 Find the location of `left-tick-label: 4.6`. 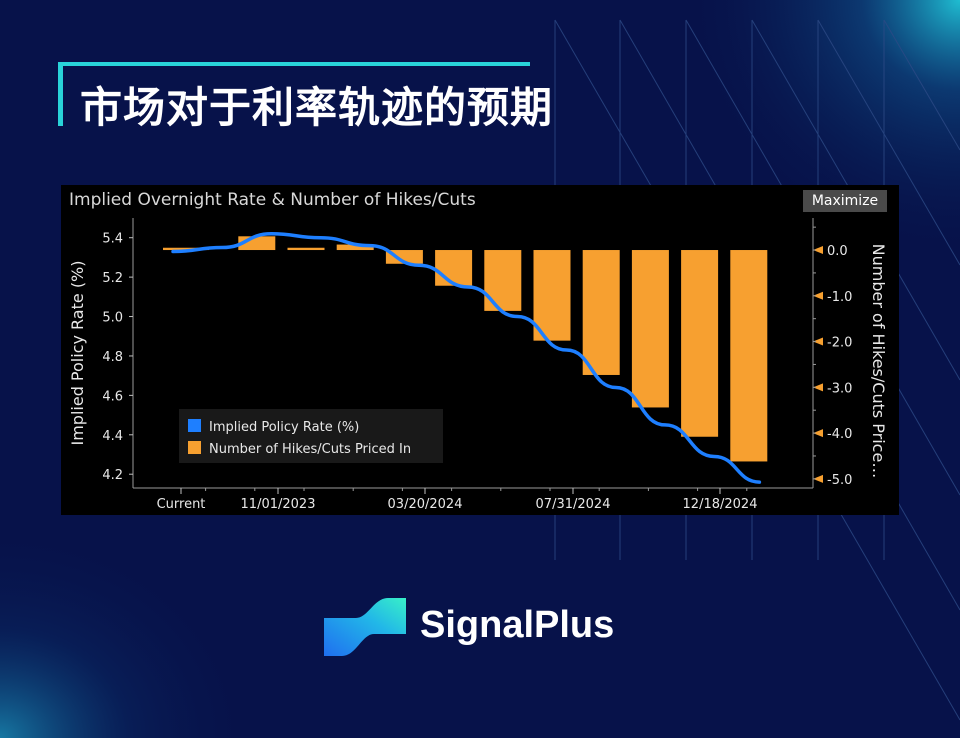

left-tick-label: 4.6 is located at coordinates (112, 396).